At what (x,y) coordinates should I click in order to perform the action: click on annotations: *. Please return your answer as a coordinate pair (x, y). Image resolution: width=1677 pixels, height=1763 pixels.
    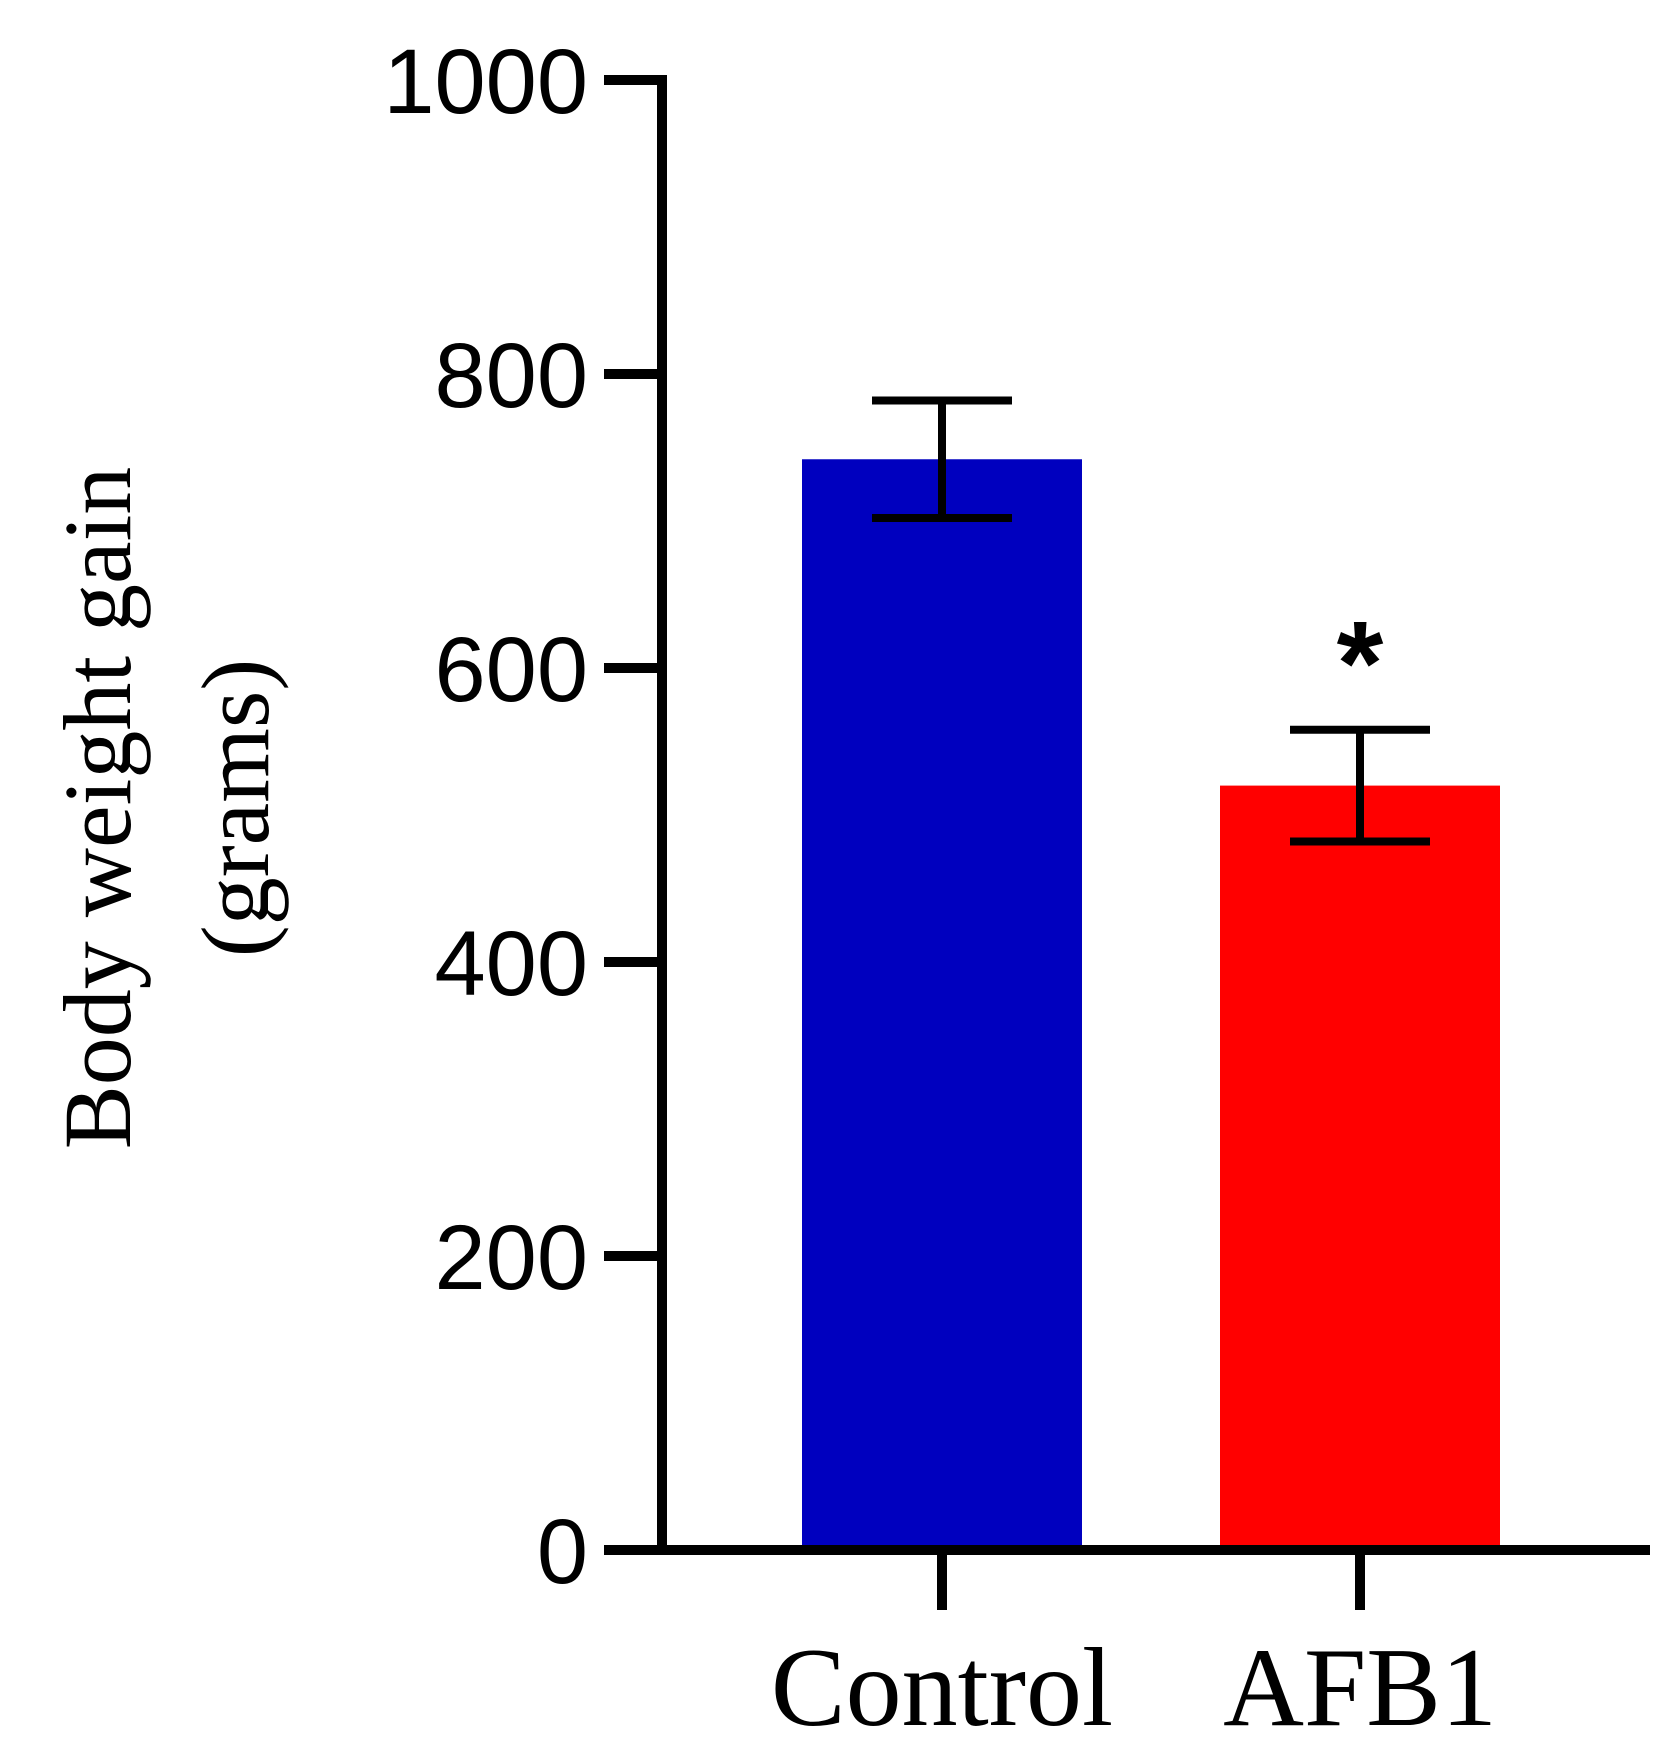
    Looking at the image, I should click on (1360, 664).